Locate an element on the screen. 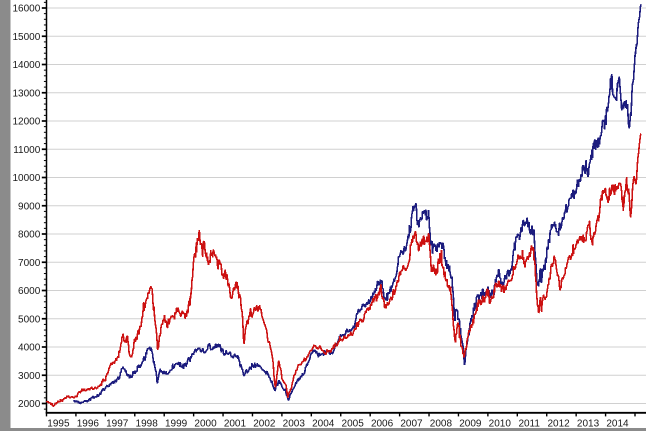 This screenshot has height=431, width=646. svg-text: 5000 is located at coordinates (29, 319).